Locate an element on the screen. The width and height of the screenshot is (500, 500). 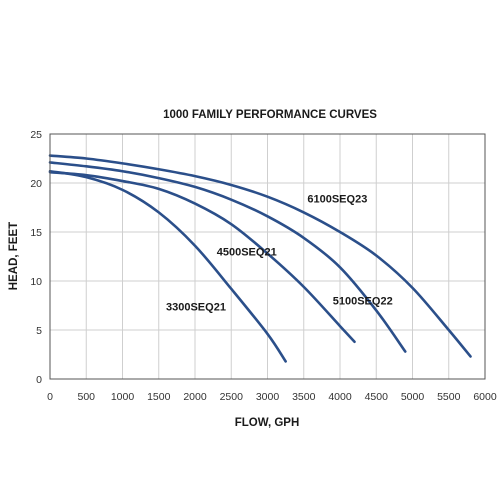
x-tick-label: 500 is located at coordinates (86, 397).